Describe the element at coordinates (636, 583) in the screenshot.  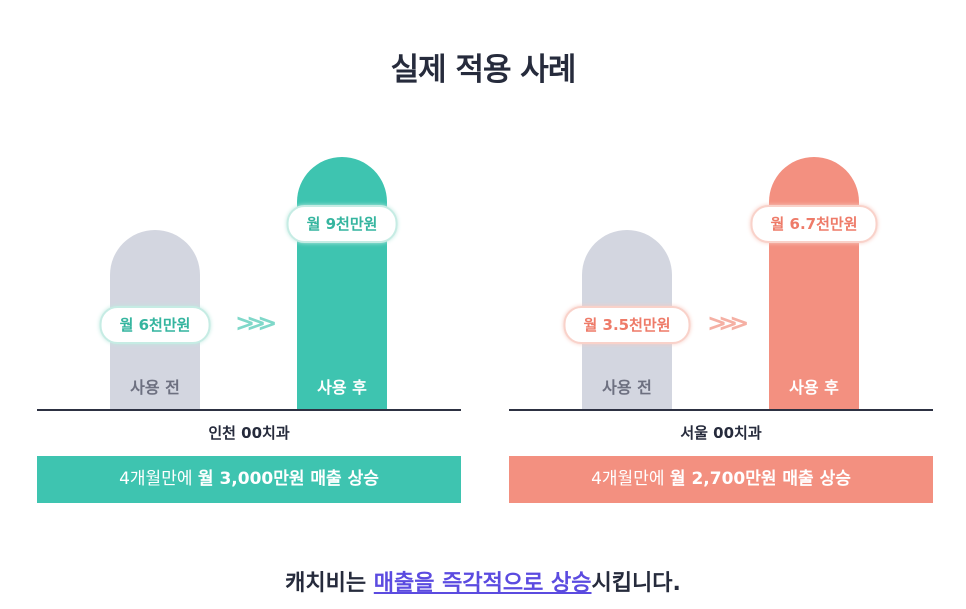
I see `footer-suffix: 시킵니다.` at that location.